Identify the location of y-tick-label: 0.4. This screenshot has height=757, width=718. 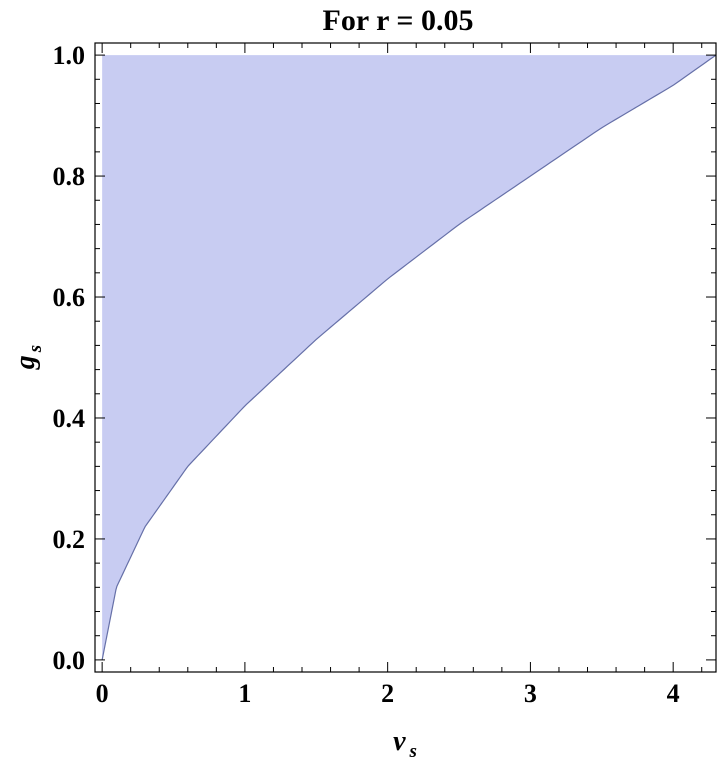
(69, 418).